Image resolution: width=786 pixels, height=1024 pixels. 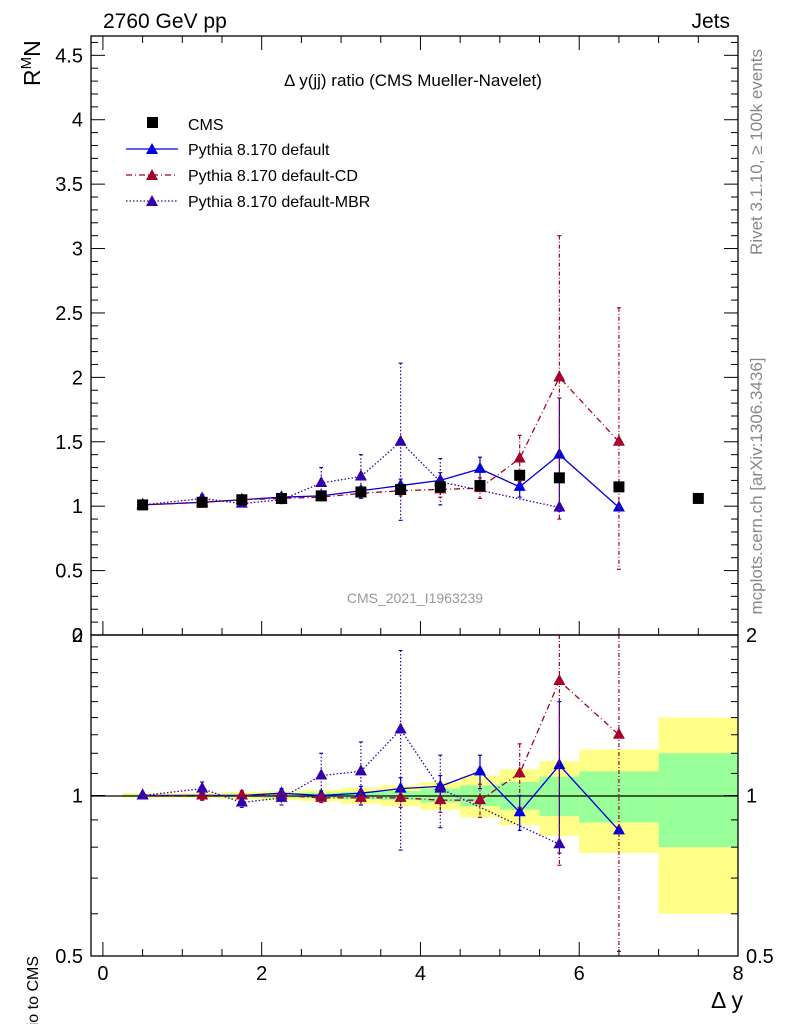 What do you see at coordinates (415, 598) in the screenshot?
I see `analysis-watermark: CMS_2021_I1963239` at bounding box center [415, 598].